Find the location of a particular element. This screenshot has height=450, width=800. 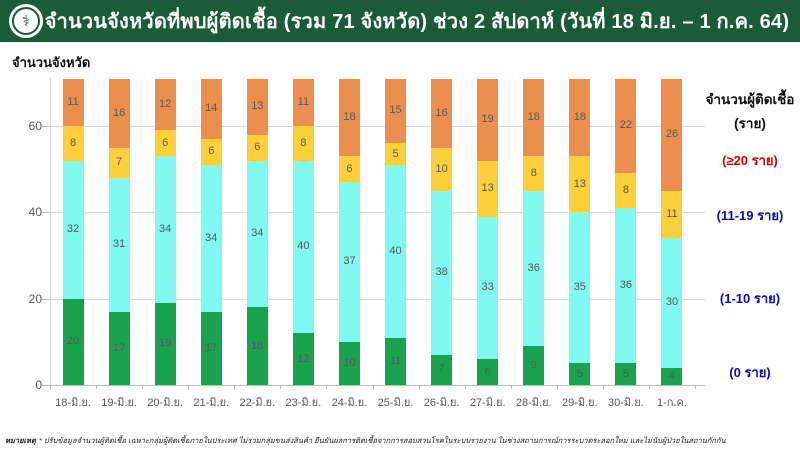

bar-segment: 33 is located at coordinates (488, 288).